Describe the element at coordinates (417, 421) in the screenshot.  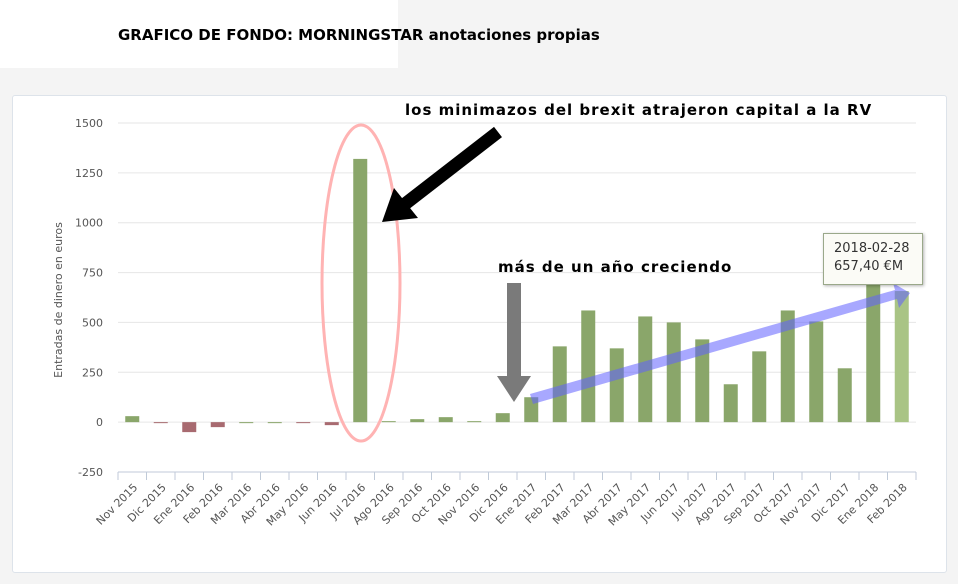
I see `bar-sep-2016` at that location.